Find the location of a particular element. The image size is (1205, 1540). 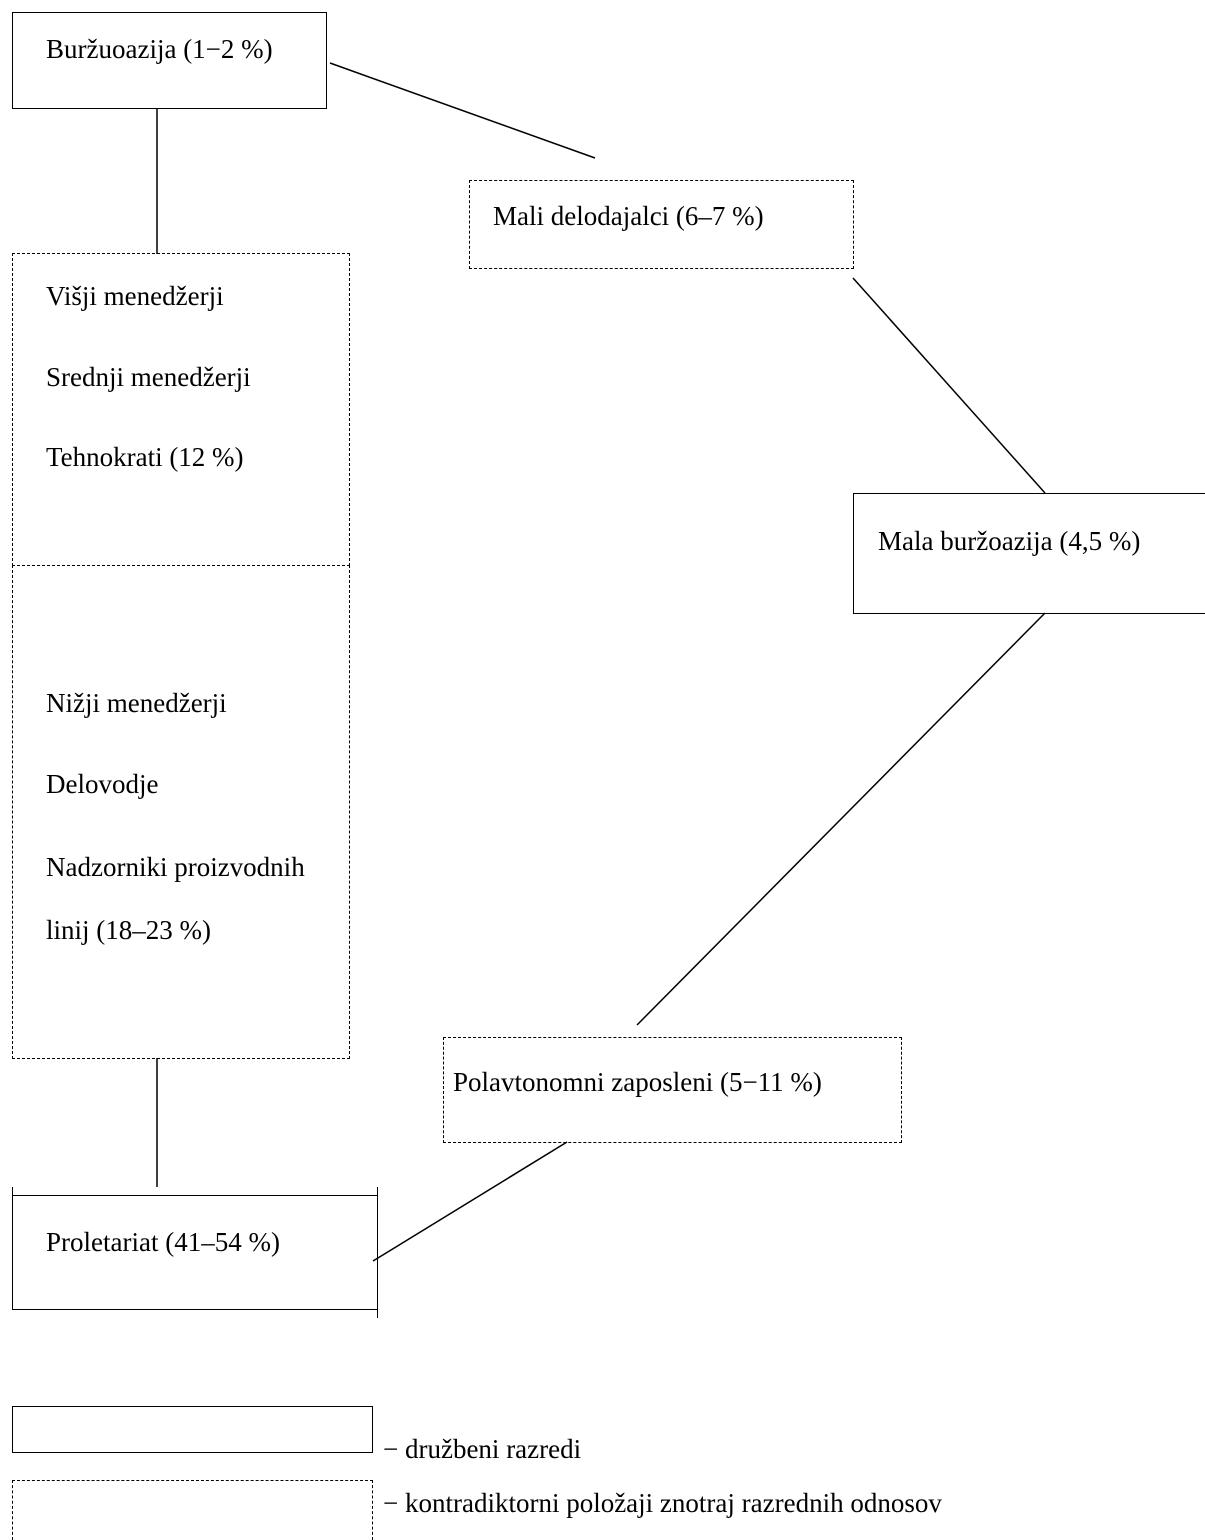

legend-solid-swatch is located at coordinates (192, 1429).